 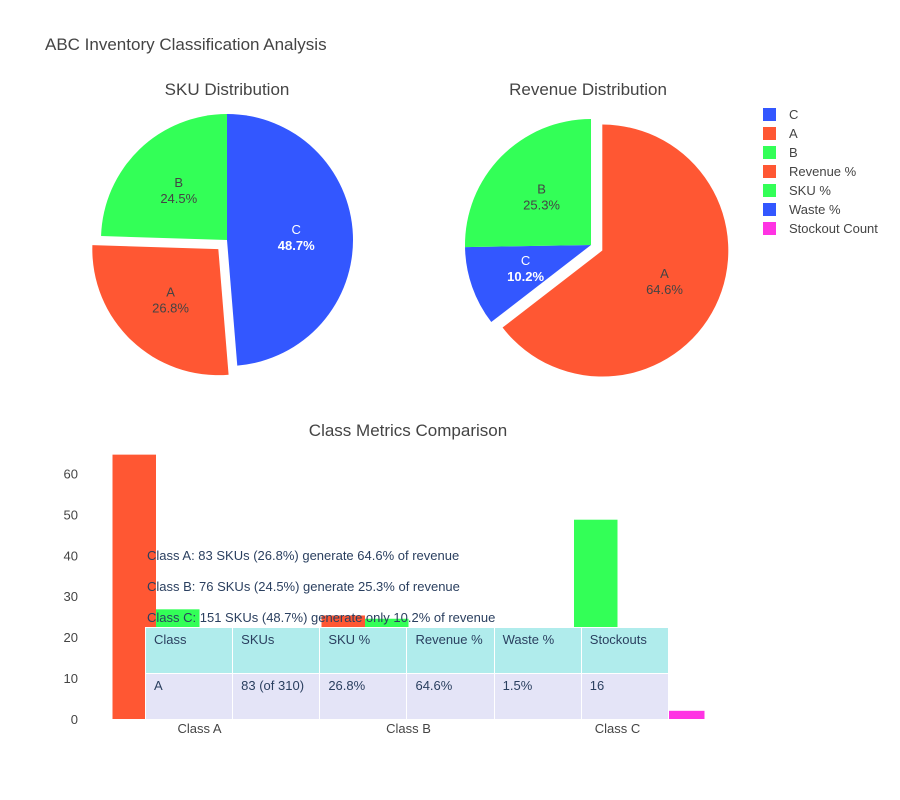 What do you see at coordinates (71, 514) in the screenshot?
I see `y-tick-label: 50` at bounding box center [71, 514].